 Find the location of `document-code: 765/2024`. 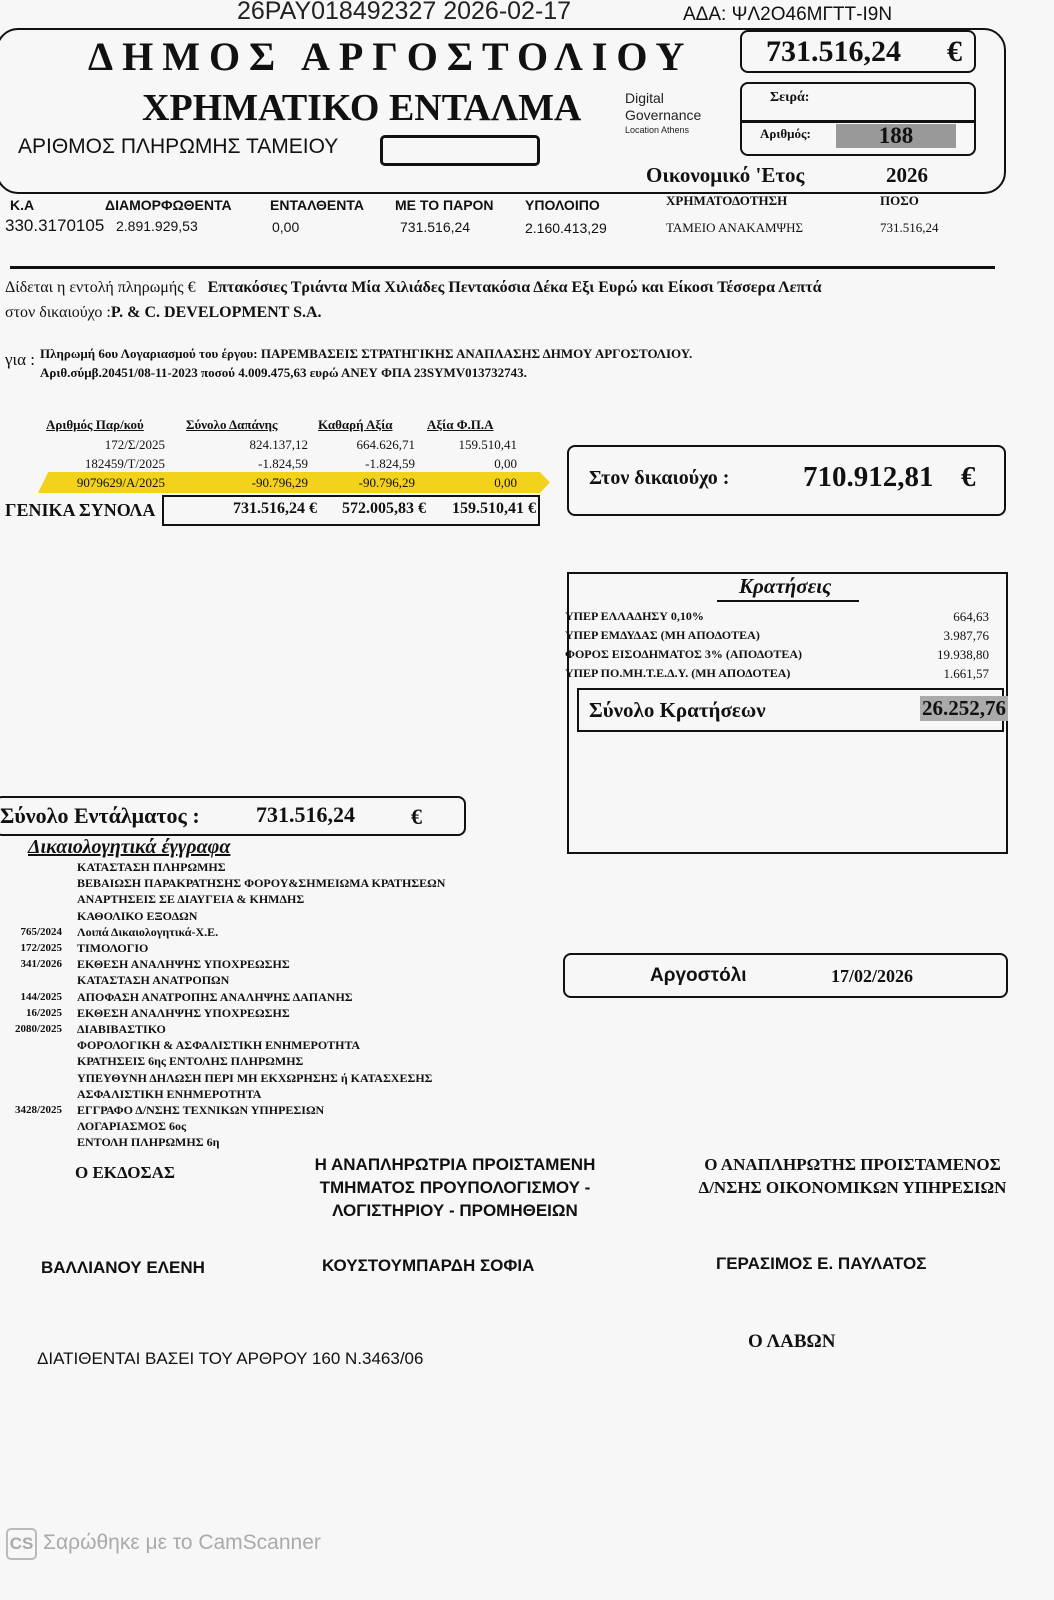

document-code: 765/2024 is located at coordinates (41, 931).